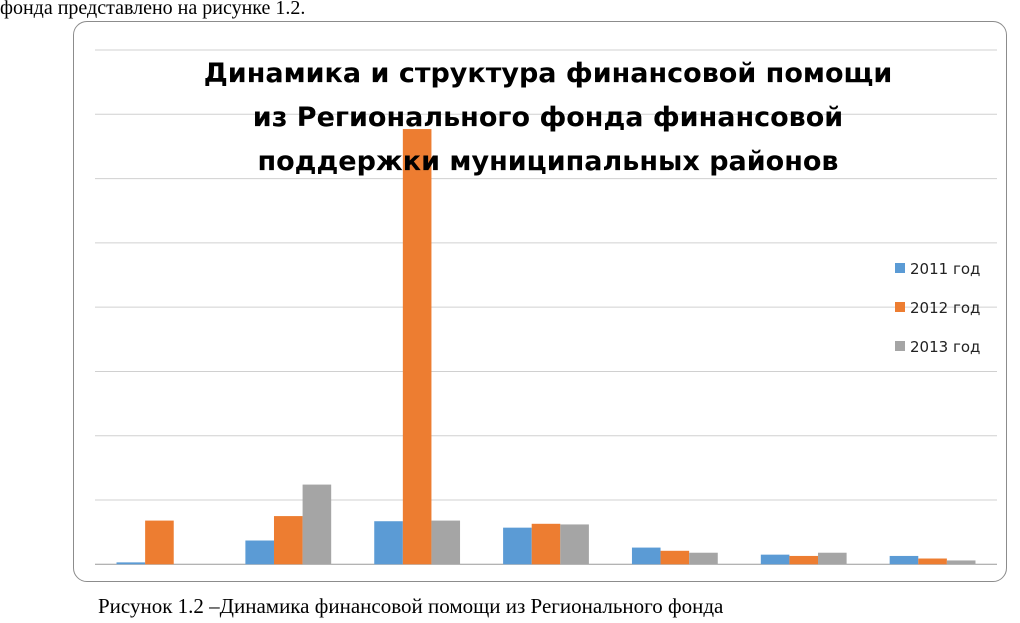 The width and height of the screenshot is (1020, 623). What do you see at coordinates (832, 558) in the screenshot?
I see `bar-2013-год-6` at bounding box center [832, 558].